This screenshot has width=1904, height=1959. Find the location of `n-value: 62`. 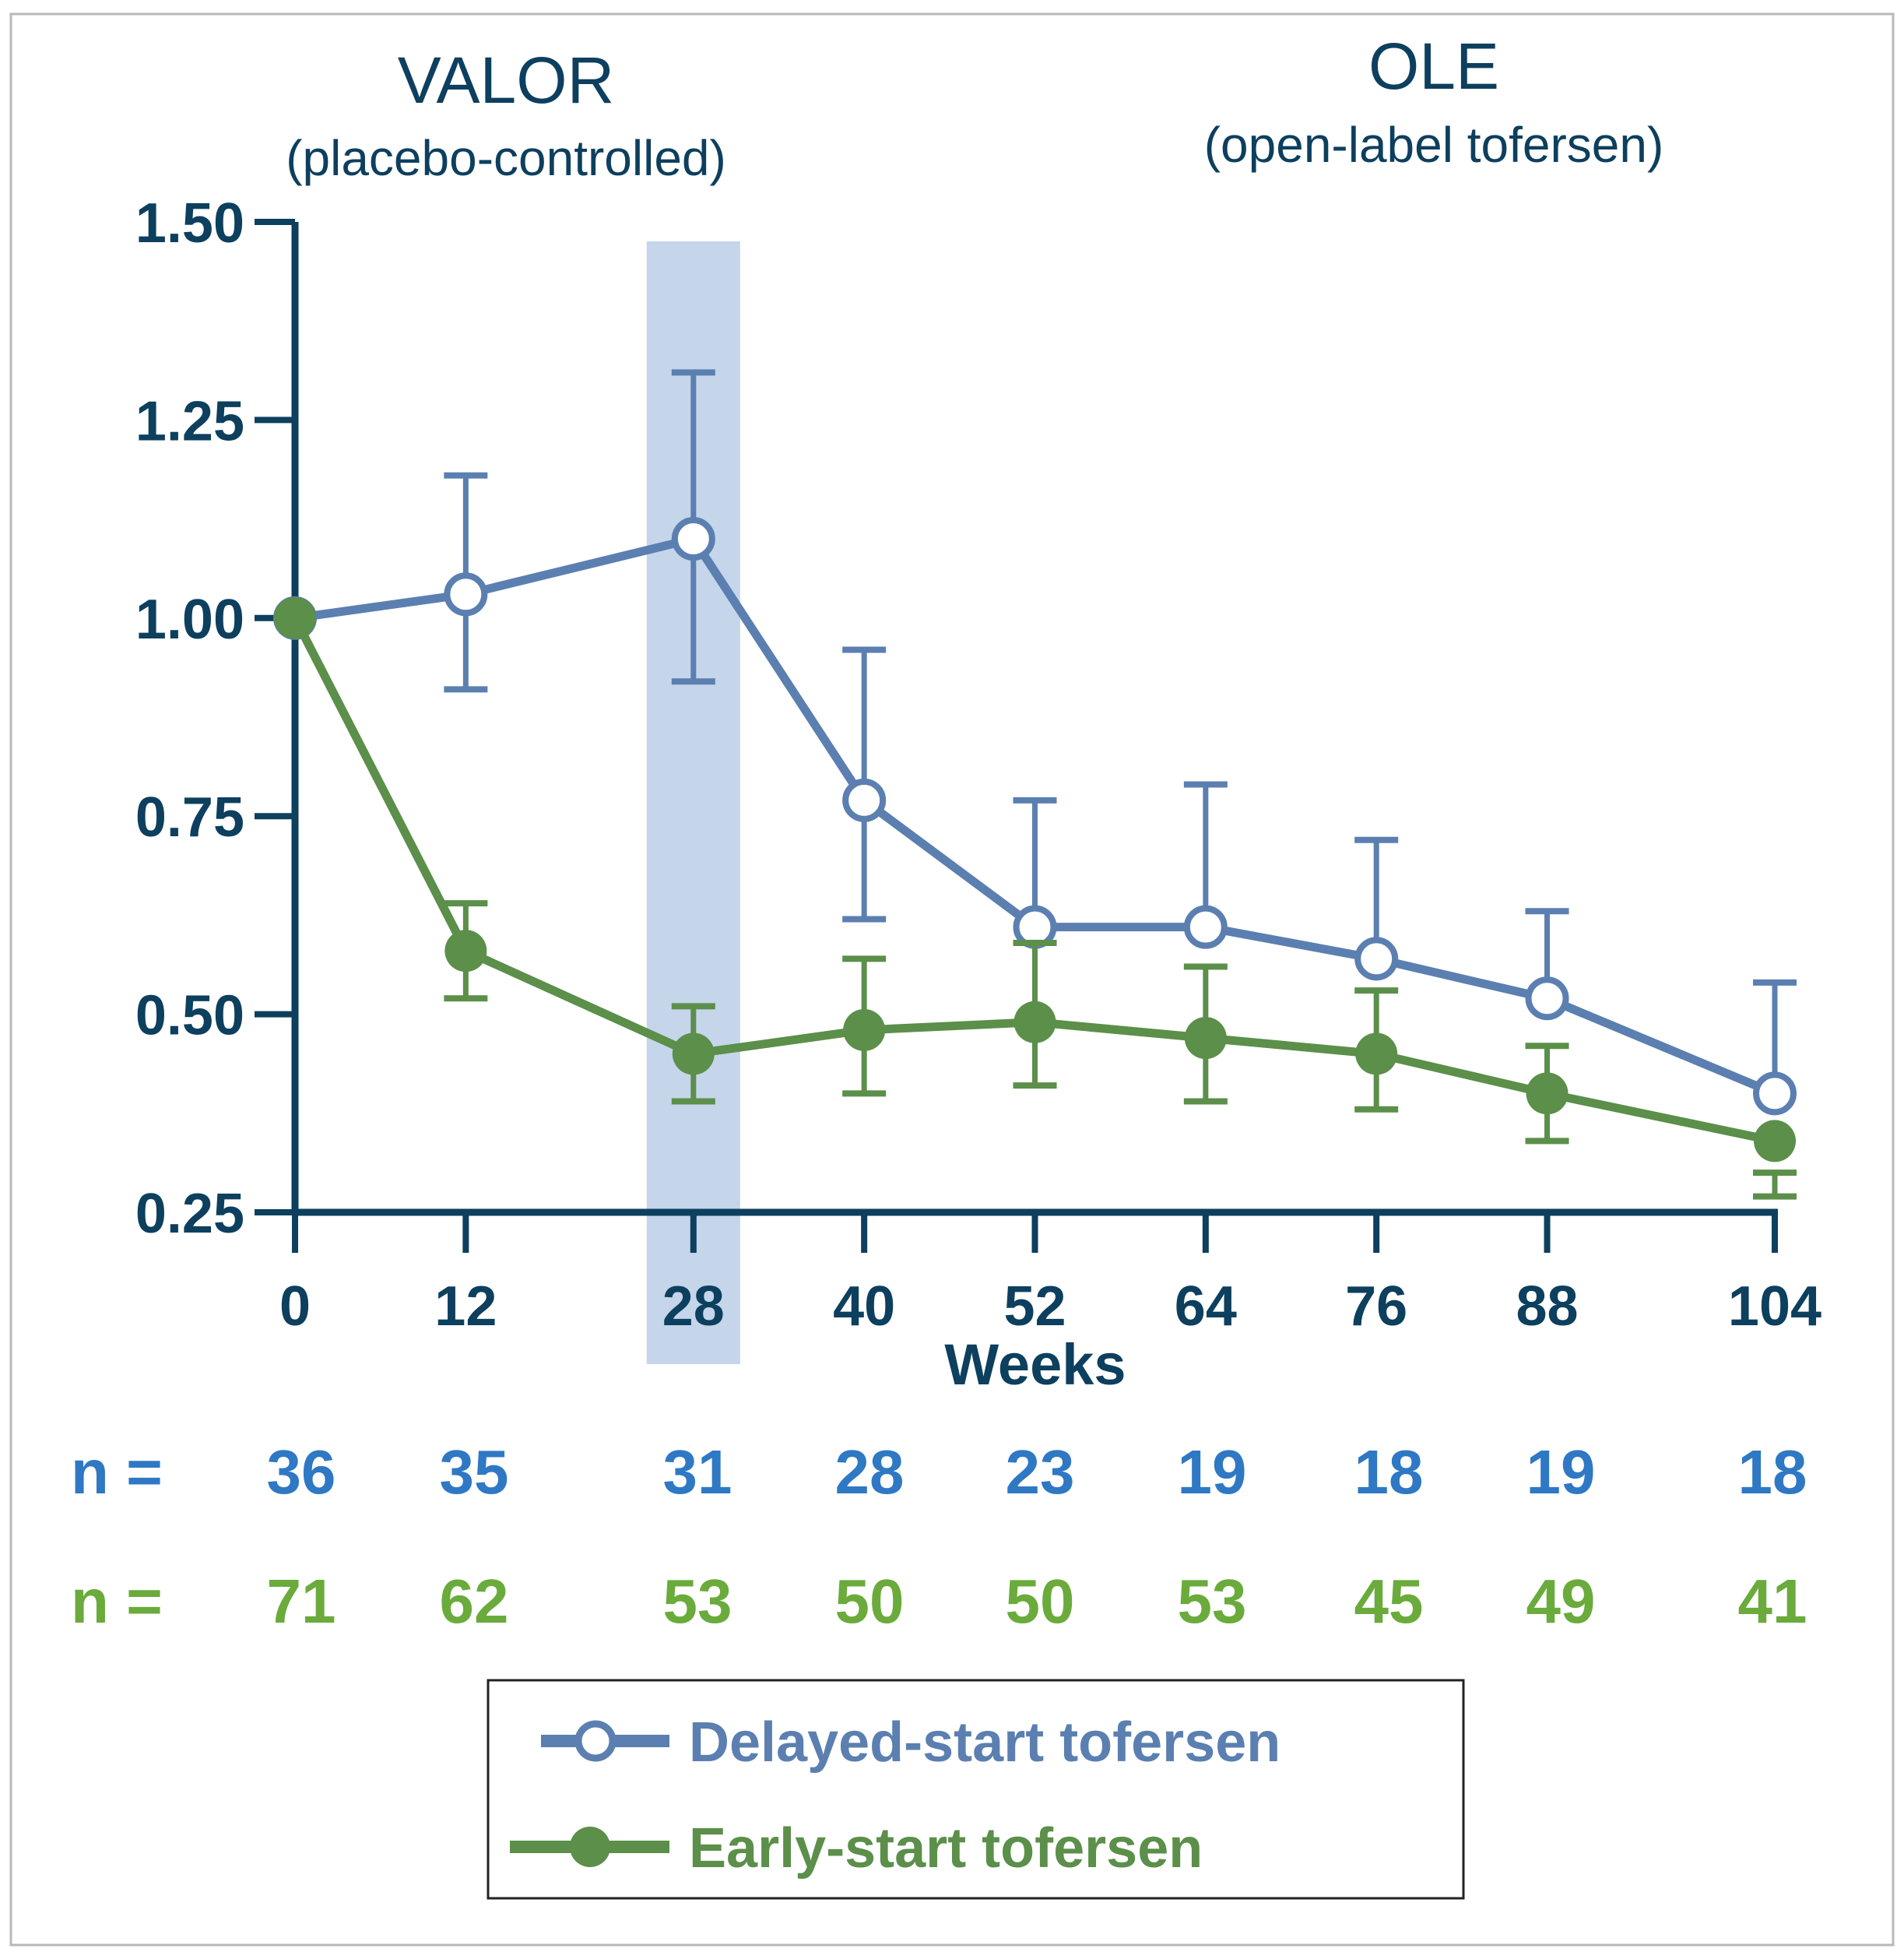

n-value: 62 is located at coordinates (475, 1601).